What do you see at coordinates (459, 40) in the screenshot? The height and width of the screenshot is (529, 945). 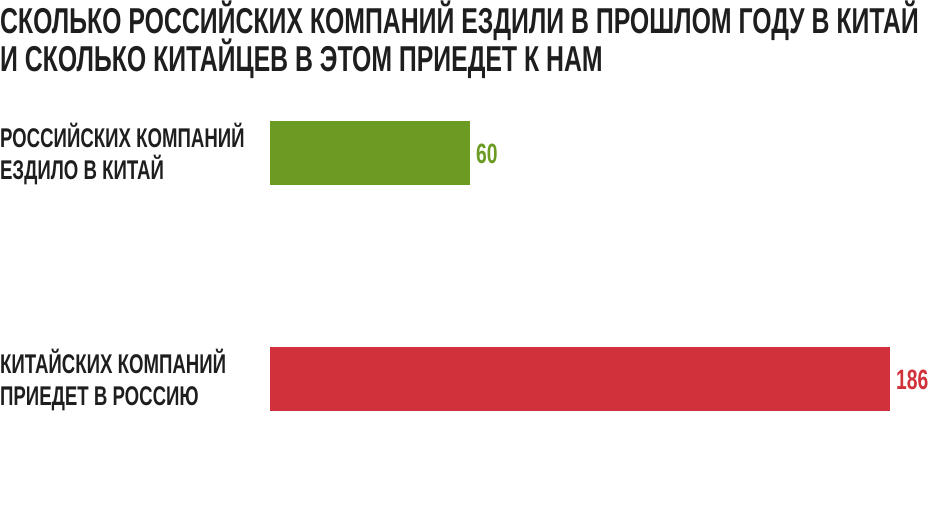 I see `chart-title: СКОЛЬКО РОССИЙСКИХ КОМПАНИЙ ЕЗДИЛИ В ПРОШЛОМ ГОДУ В КИТАЙ И СКОЛЬКО КИТАЙЦЕВ В ЭТОМ ПРИЕДЕТ К НАМ` at bounding box center [459, 40].